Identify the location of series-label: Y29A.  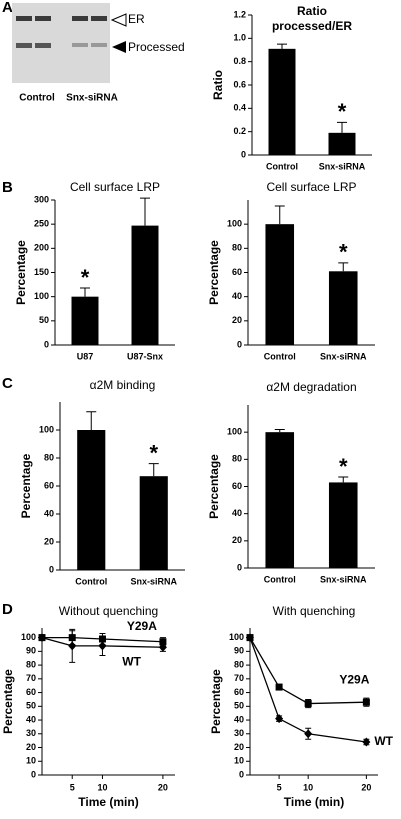
(142, 626).